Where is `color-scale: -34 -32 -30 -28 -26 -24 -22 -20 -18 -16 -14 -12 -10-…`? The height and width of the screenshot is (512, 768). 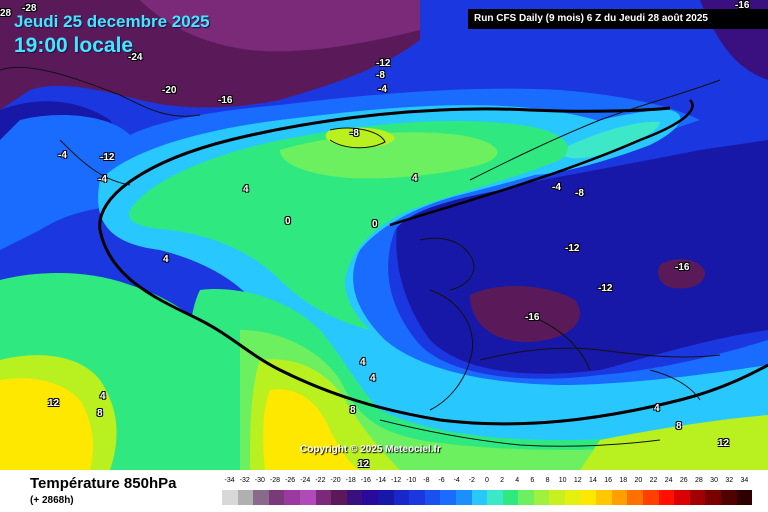
color-scale: -34 -32 -30 -28 -26 -24 -22 -20 -18 -16 -14 -12 -10-… is located at coordinates (487, 492).